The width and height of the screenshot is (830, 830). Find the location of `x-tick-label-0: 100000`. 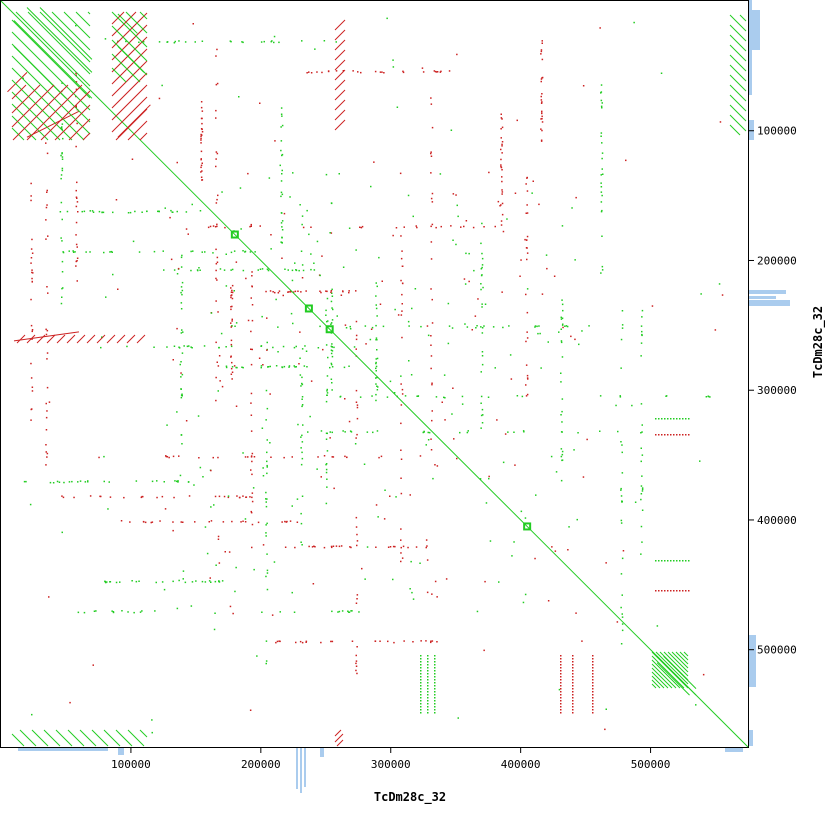

x-tick-label-0: 100000 is located at coordinates (131, 764).